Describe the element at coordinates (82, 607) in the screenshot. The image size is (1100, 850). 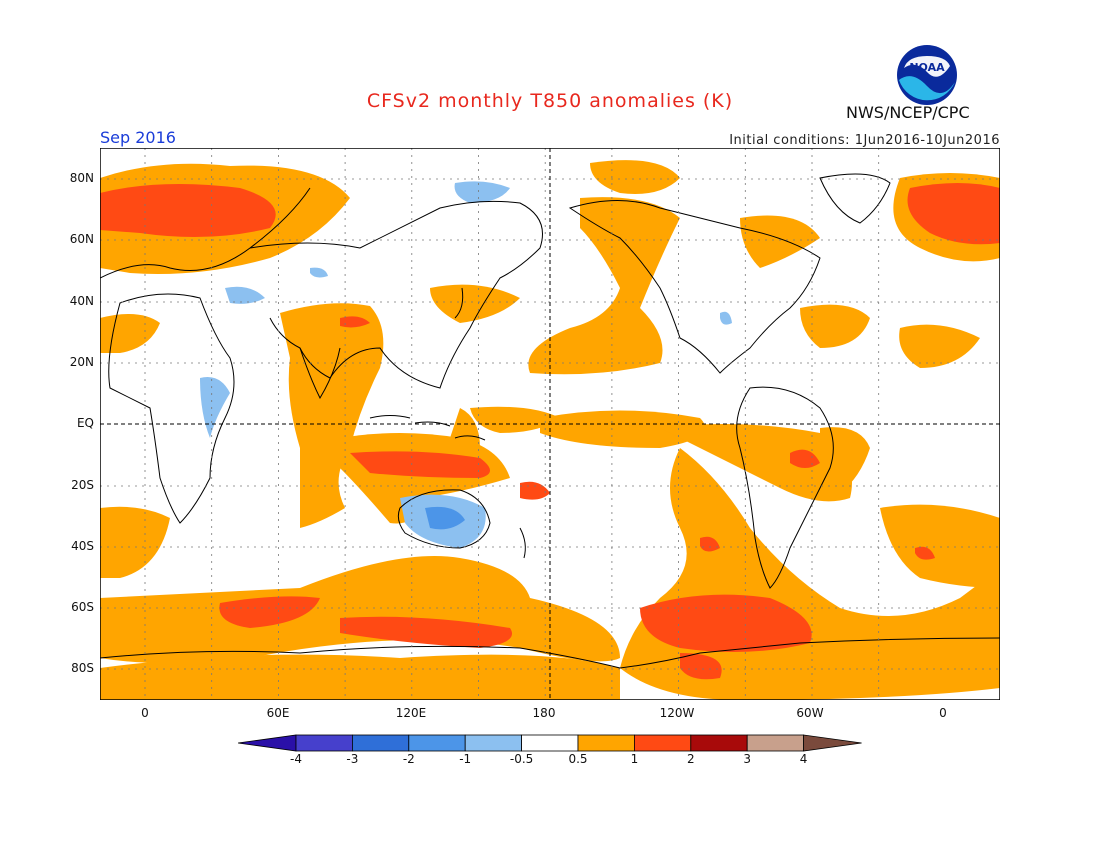
I see `lat-label: 60S` at that location.